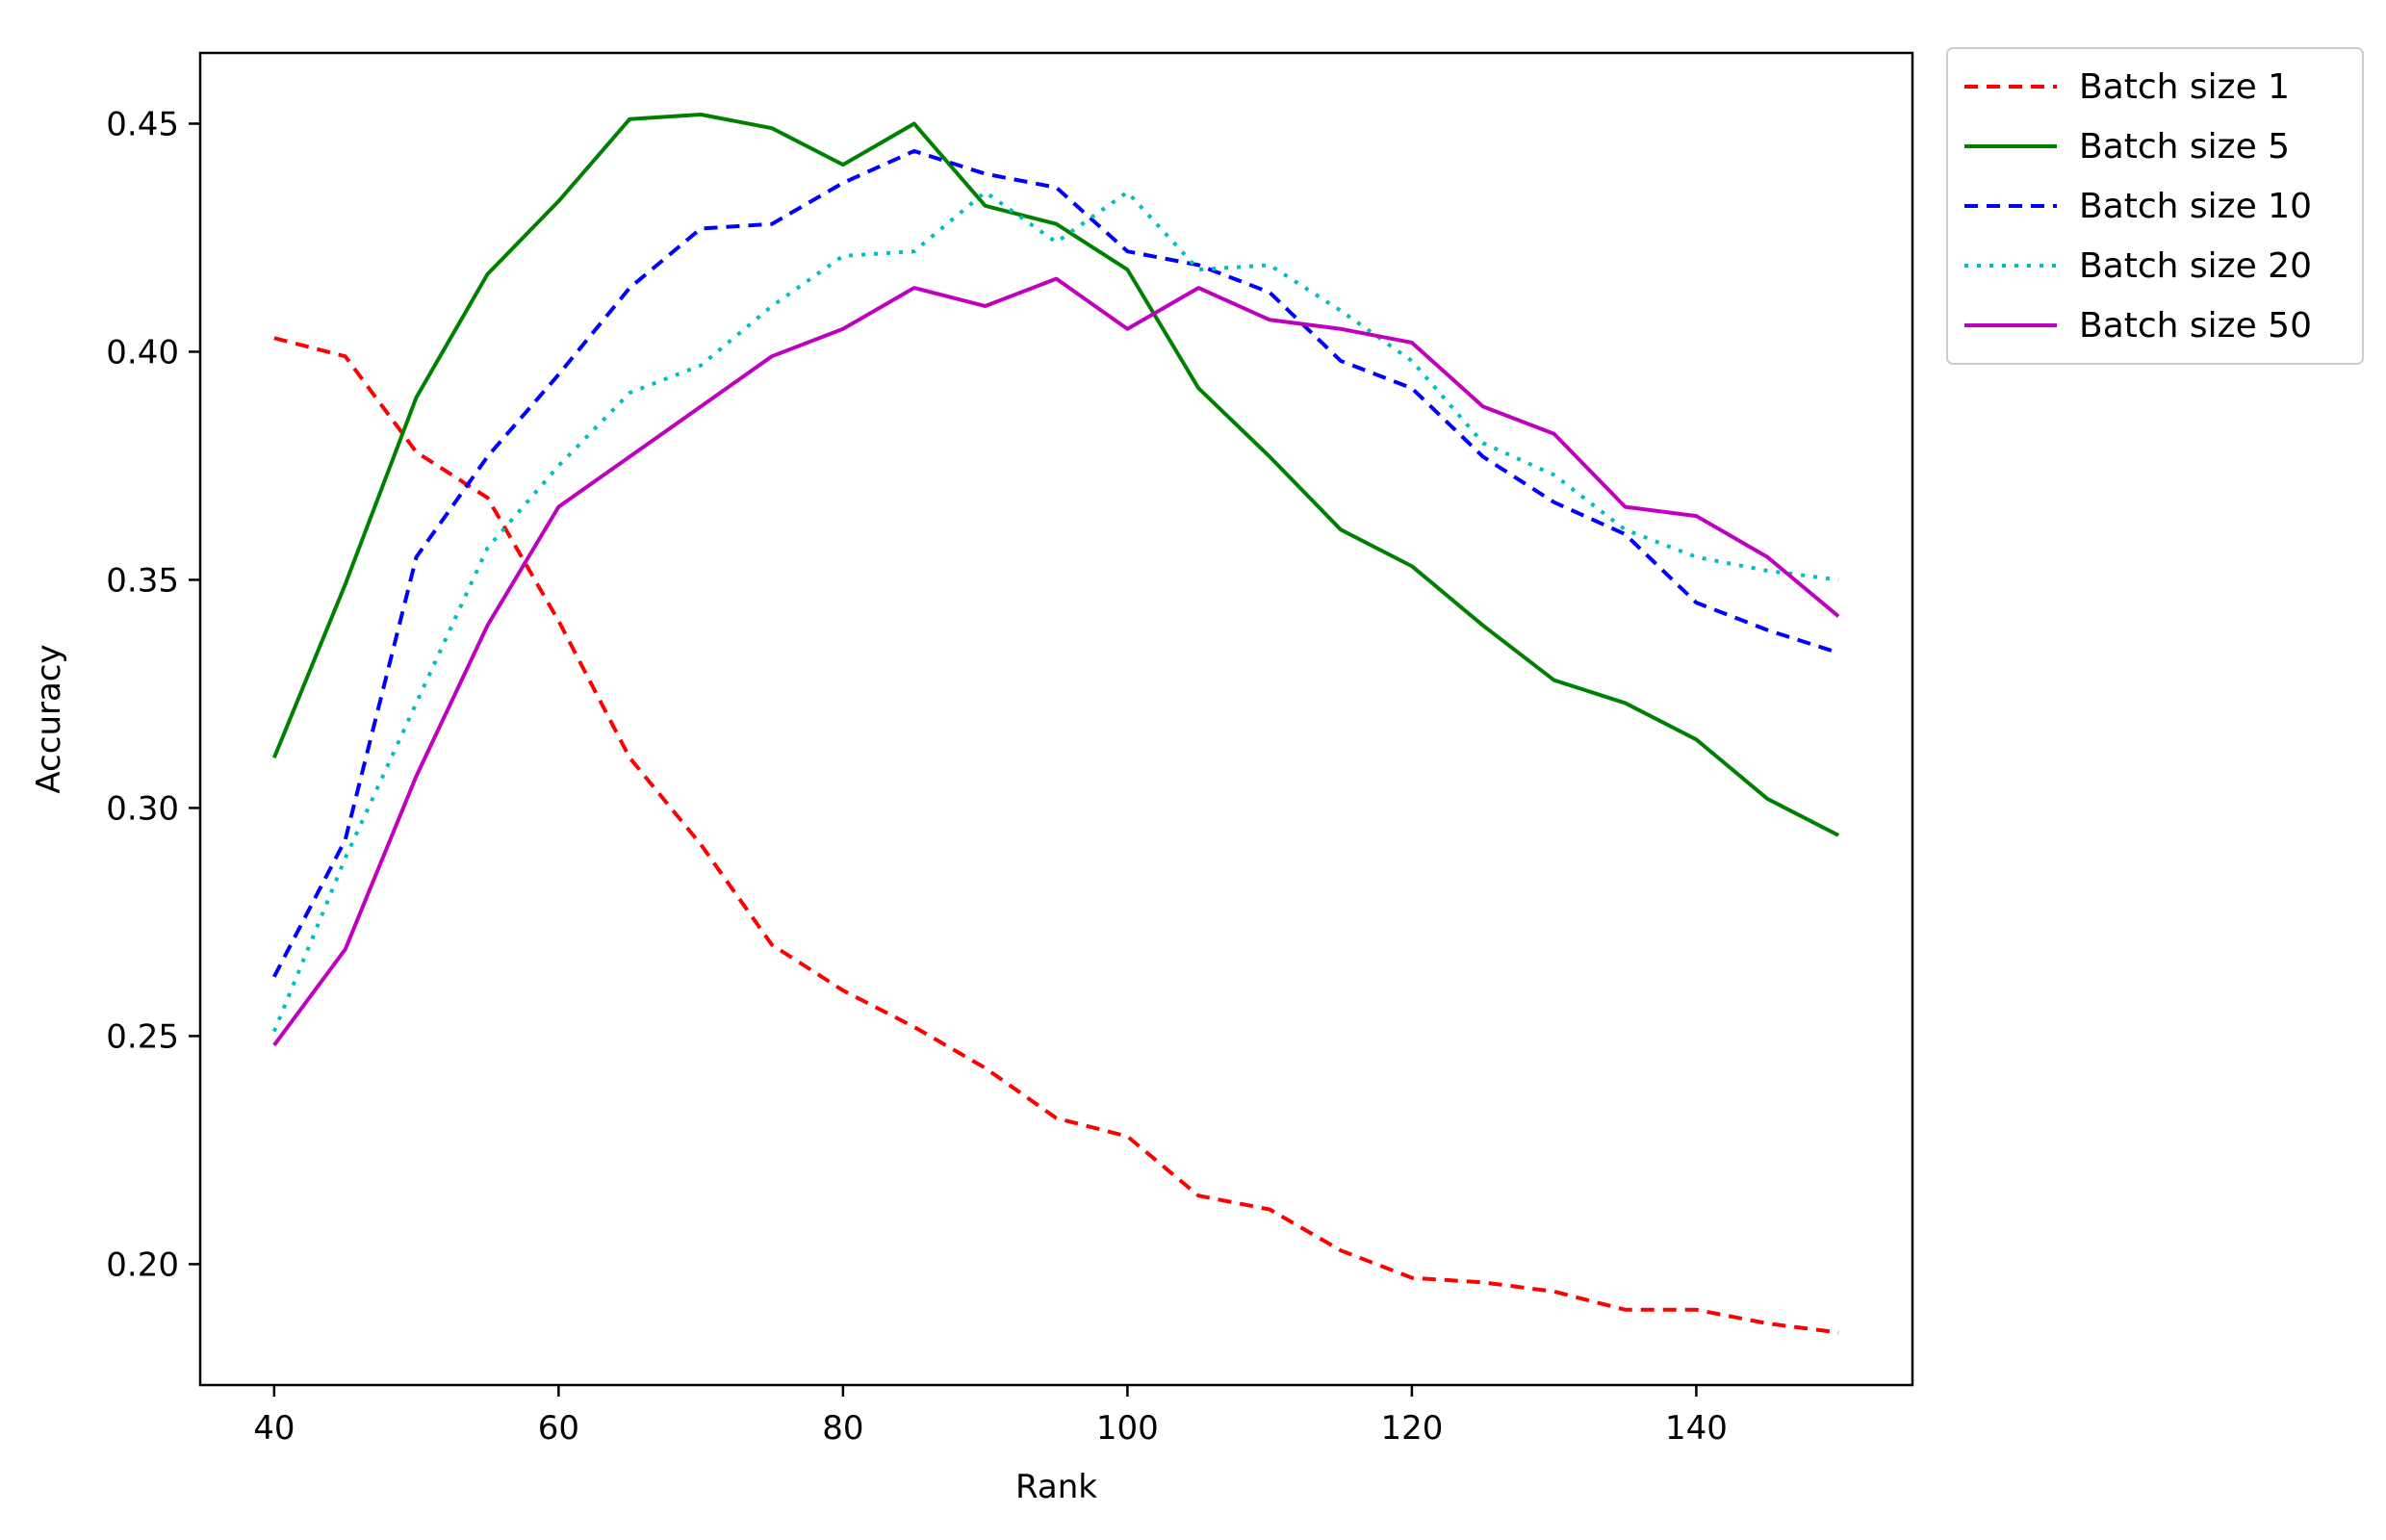  Describe the element at coordinates (558, 1428) in the screenshot. I see `x-tick-label: 60` at that location.